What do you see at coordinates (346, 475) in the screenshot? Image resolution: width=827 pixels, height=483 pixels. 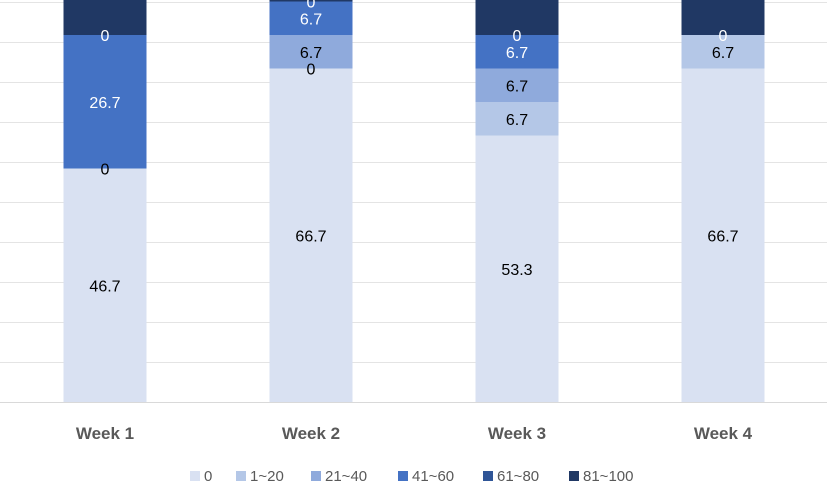 I see `legend-label: 21~40` at bounding box center [346, 475].